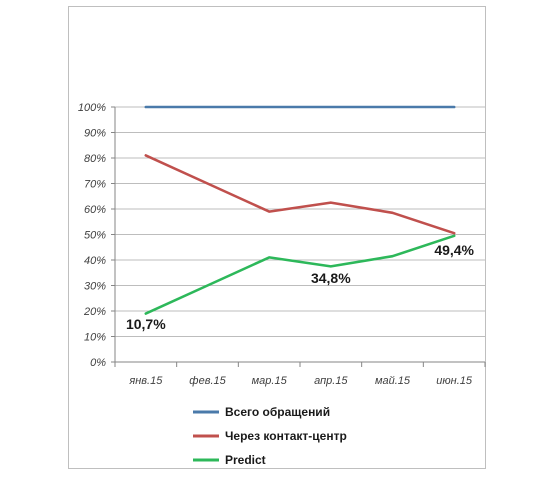 Image resolution: width=546 pixels, height=500 pixels. I want to click on y-tick-label: 100%, so click(92, 108).